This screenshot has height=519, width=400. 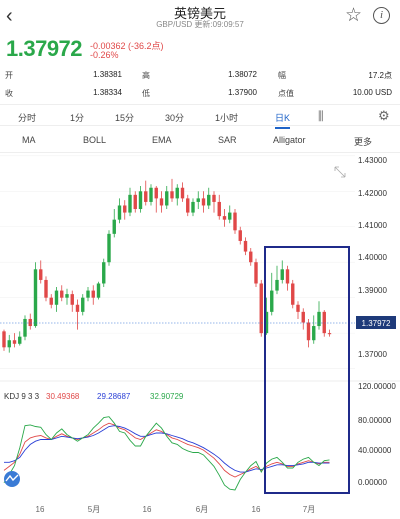 What do you see at coordinates (376, 322) in the screenshot?
I see `current-price-tag` at bounding box center [376, 322].